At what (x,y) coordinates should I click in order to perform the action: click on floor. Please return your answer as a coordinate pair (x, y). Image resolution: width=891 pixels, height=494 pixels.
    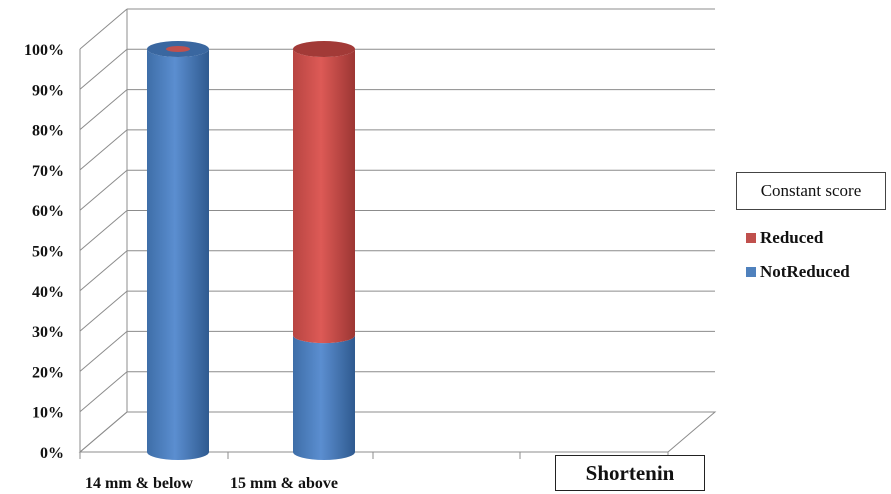
    Looking at the image, I should click on (397, 432).